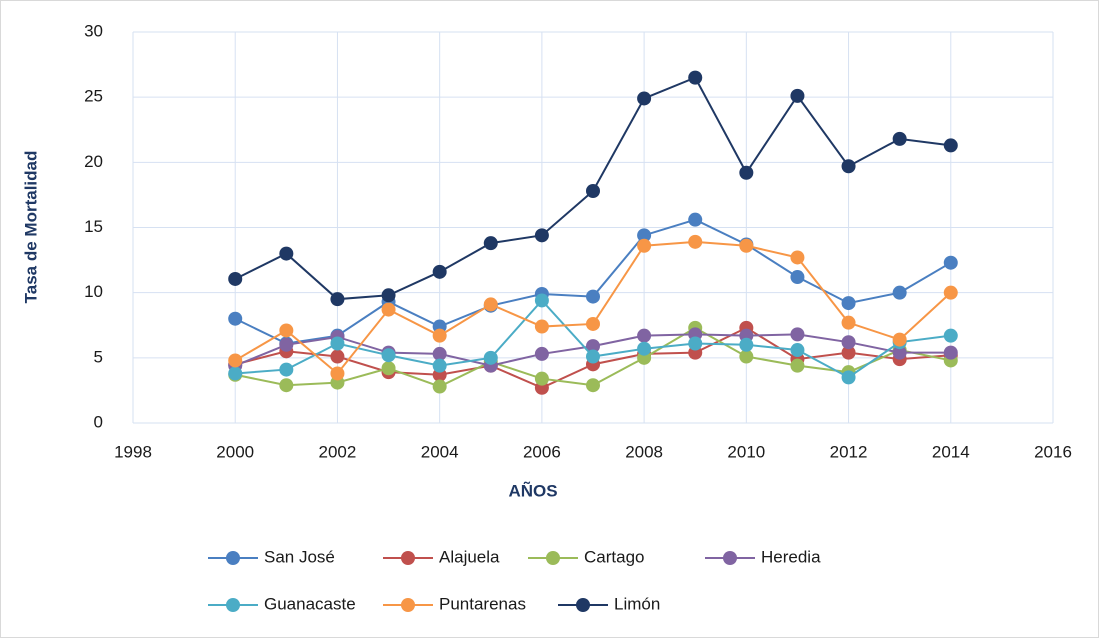 The image size is (1099, 643). What do you see at coordinates (338, 451) in the screenshot?
I see `x-tick-label: 2002` at bounding box center [338, 451].